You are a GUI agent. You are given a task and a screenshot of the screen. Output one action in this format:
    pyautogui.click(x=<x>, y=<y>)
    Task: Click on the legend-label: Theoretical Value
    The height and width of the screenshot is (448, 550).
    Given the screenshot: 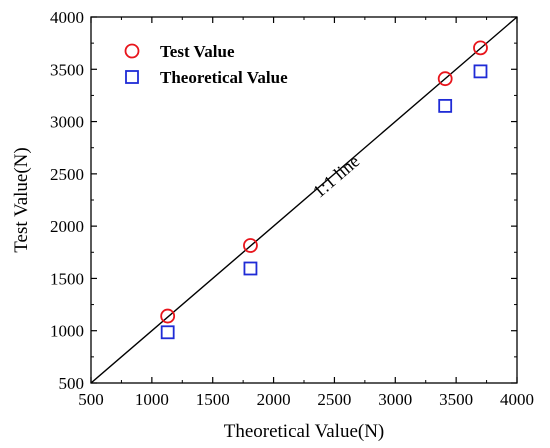 What is the action you would take?
    pyautogui.click(x=224, y=77)
    